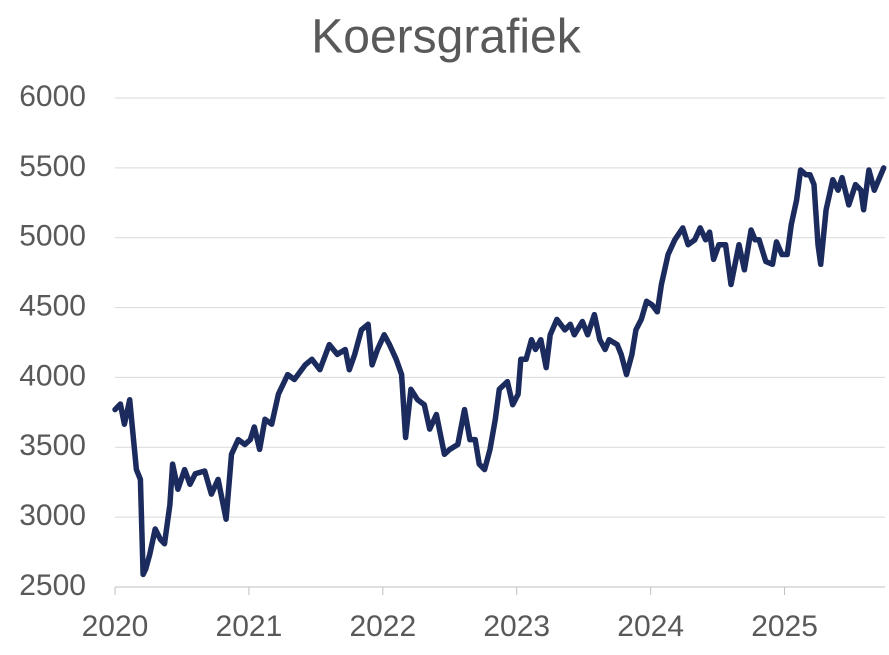 This screenshot has height=655, width=889. I want to click on x-tick-label: 2020, so click(115, 626).